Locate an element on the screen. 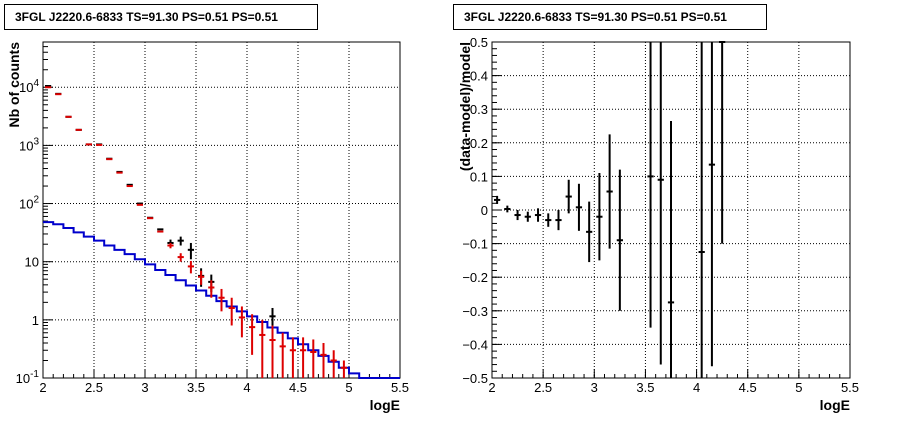 The width and height of the screenshot is (898, 421). left-y-tick-label: 10 is located at coordinates (32, 262).